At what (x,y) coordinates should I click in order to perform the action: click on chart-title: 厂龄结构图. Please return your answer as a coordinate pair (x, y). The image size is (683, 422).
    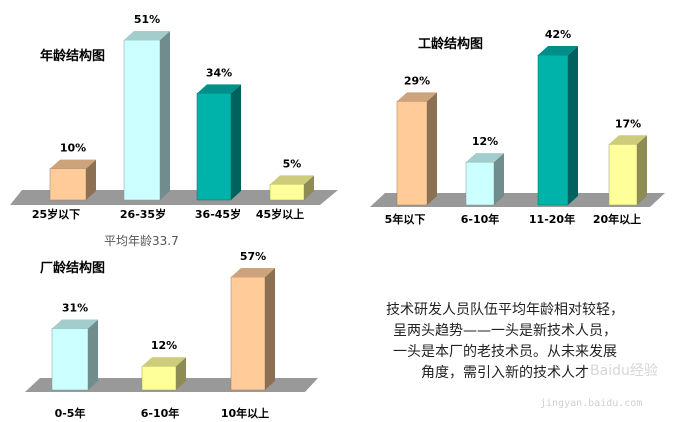
    Looking at the image, I should click on (72, 268).